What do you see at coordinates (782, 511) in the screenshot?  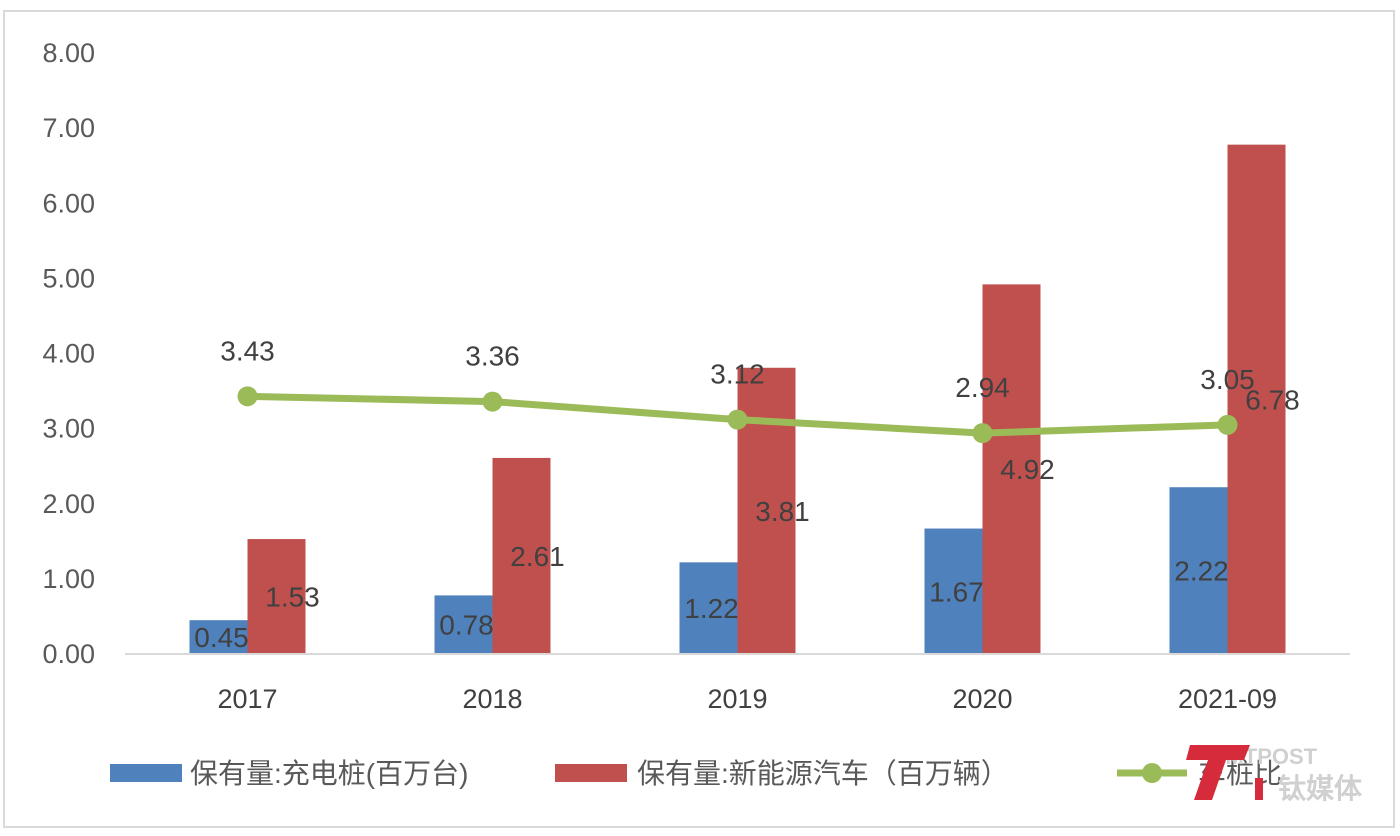 I see `data-label: 3.81` at bounding box center [782, 511].